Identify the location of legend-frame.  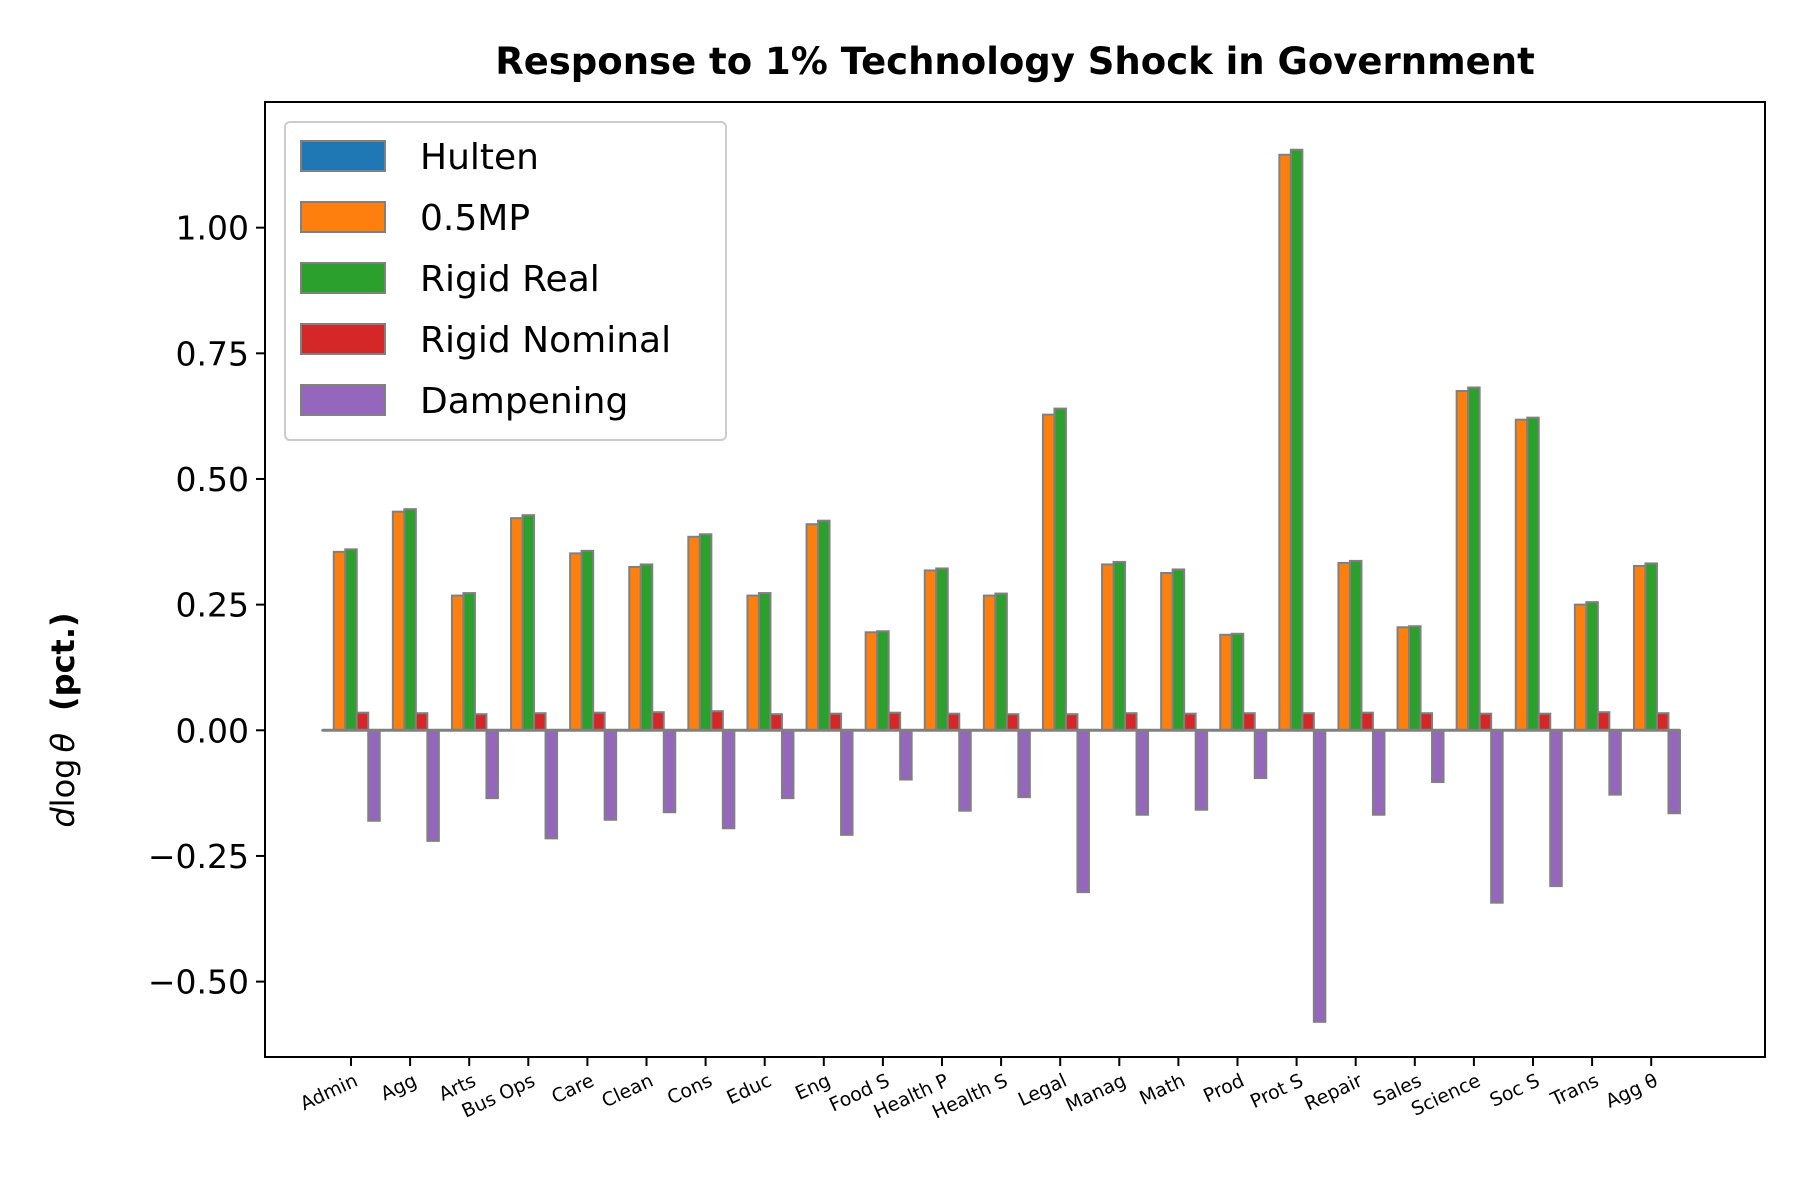
(505, 281).